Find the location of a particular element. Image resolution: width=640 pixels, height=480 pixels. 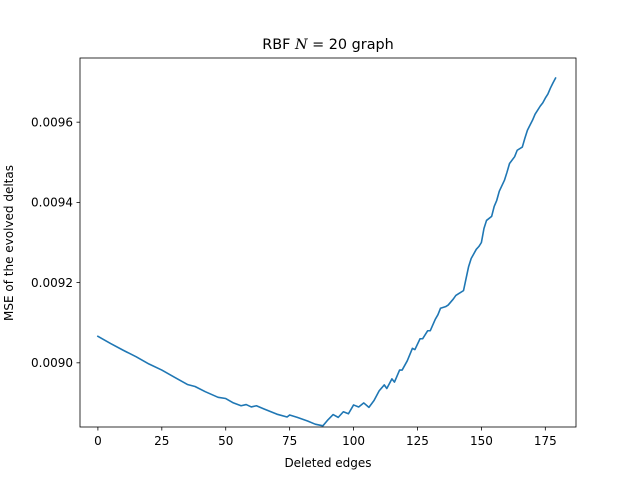

x-axis-label: Deleted edges is located at coordinates (327, 463).